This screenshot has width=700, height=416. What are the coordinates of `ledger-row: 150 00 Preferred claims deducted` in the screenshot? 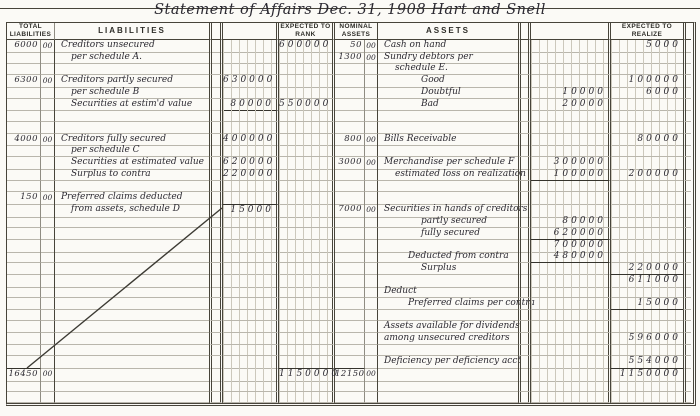 It's located at (350, 198).